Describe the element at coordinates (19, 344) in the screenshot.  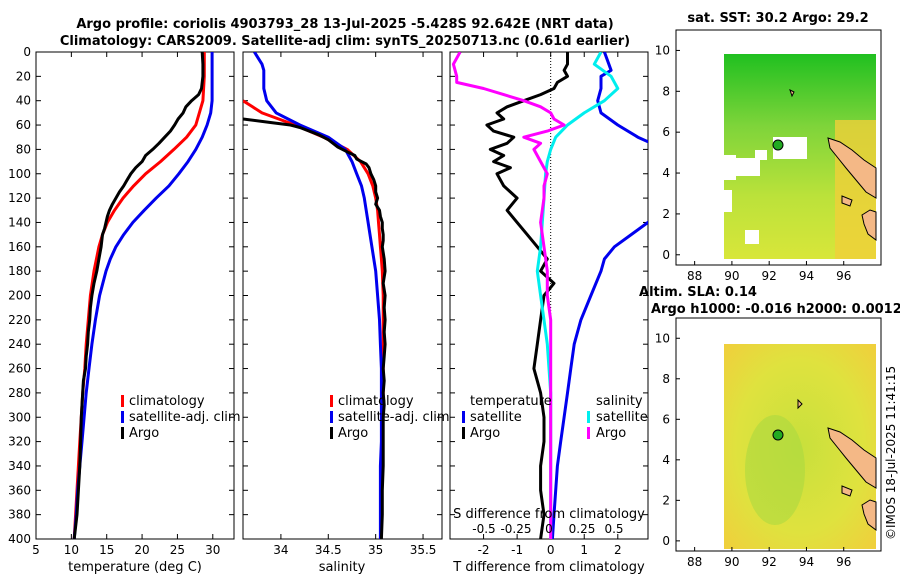
I see `depth-tick-label: 240` at that location.